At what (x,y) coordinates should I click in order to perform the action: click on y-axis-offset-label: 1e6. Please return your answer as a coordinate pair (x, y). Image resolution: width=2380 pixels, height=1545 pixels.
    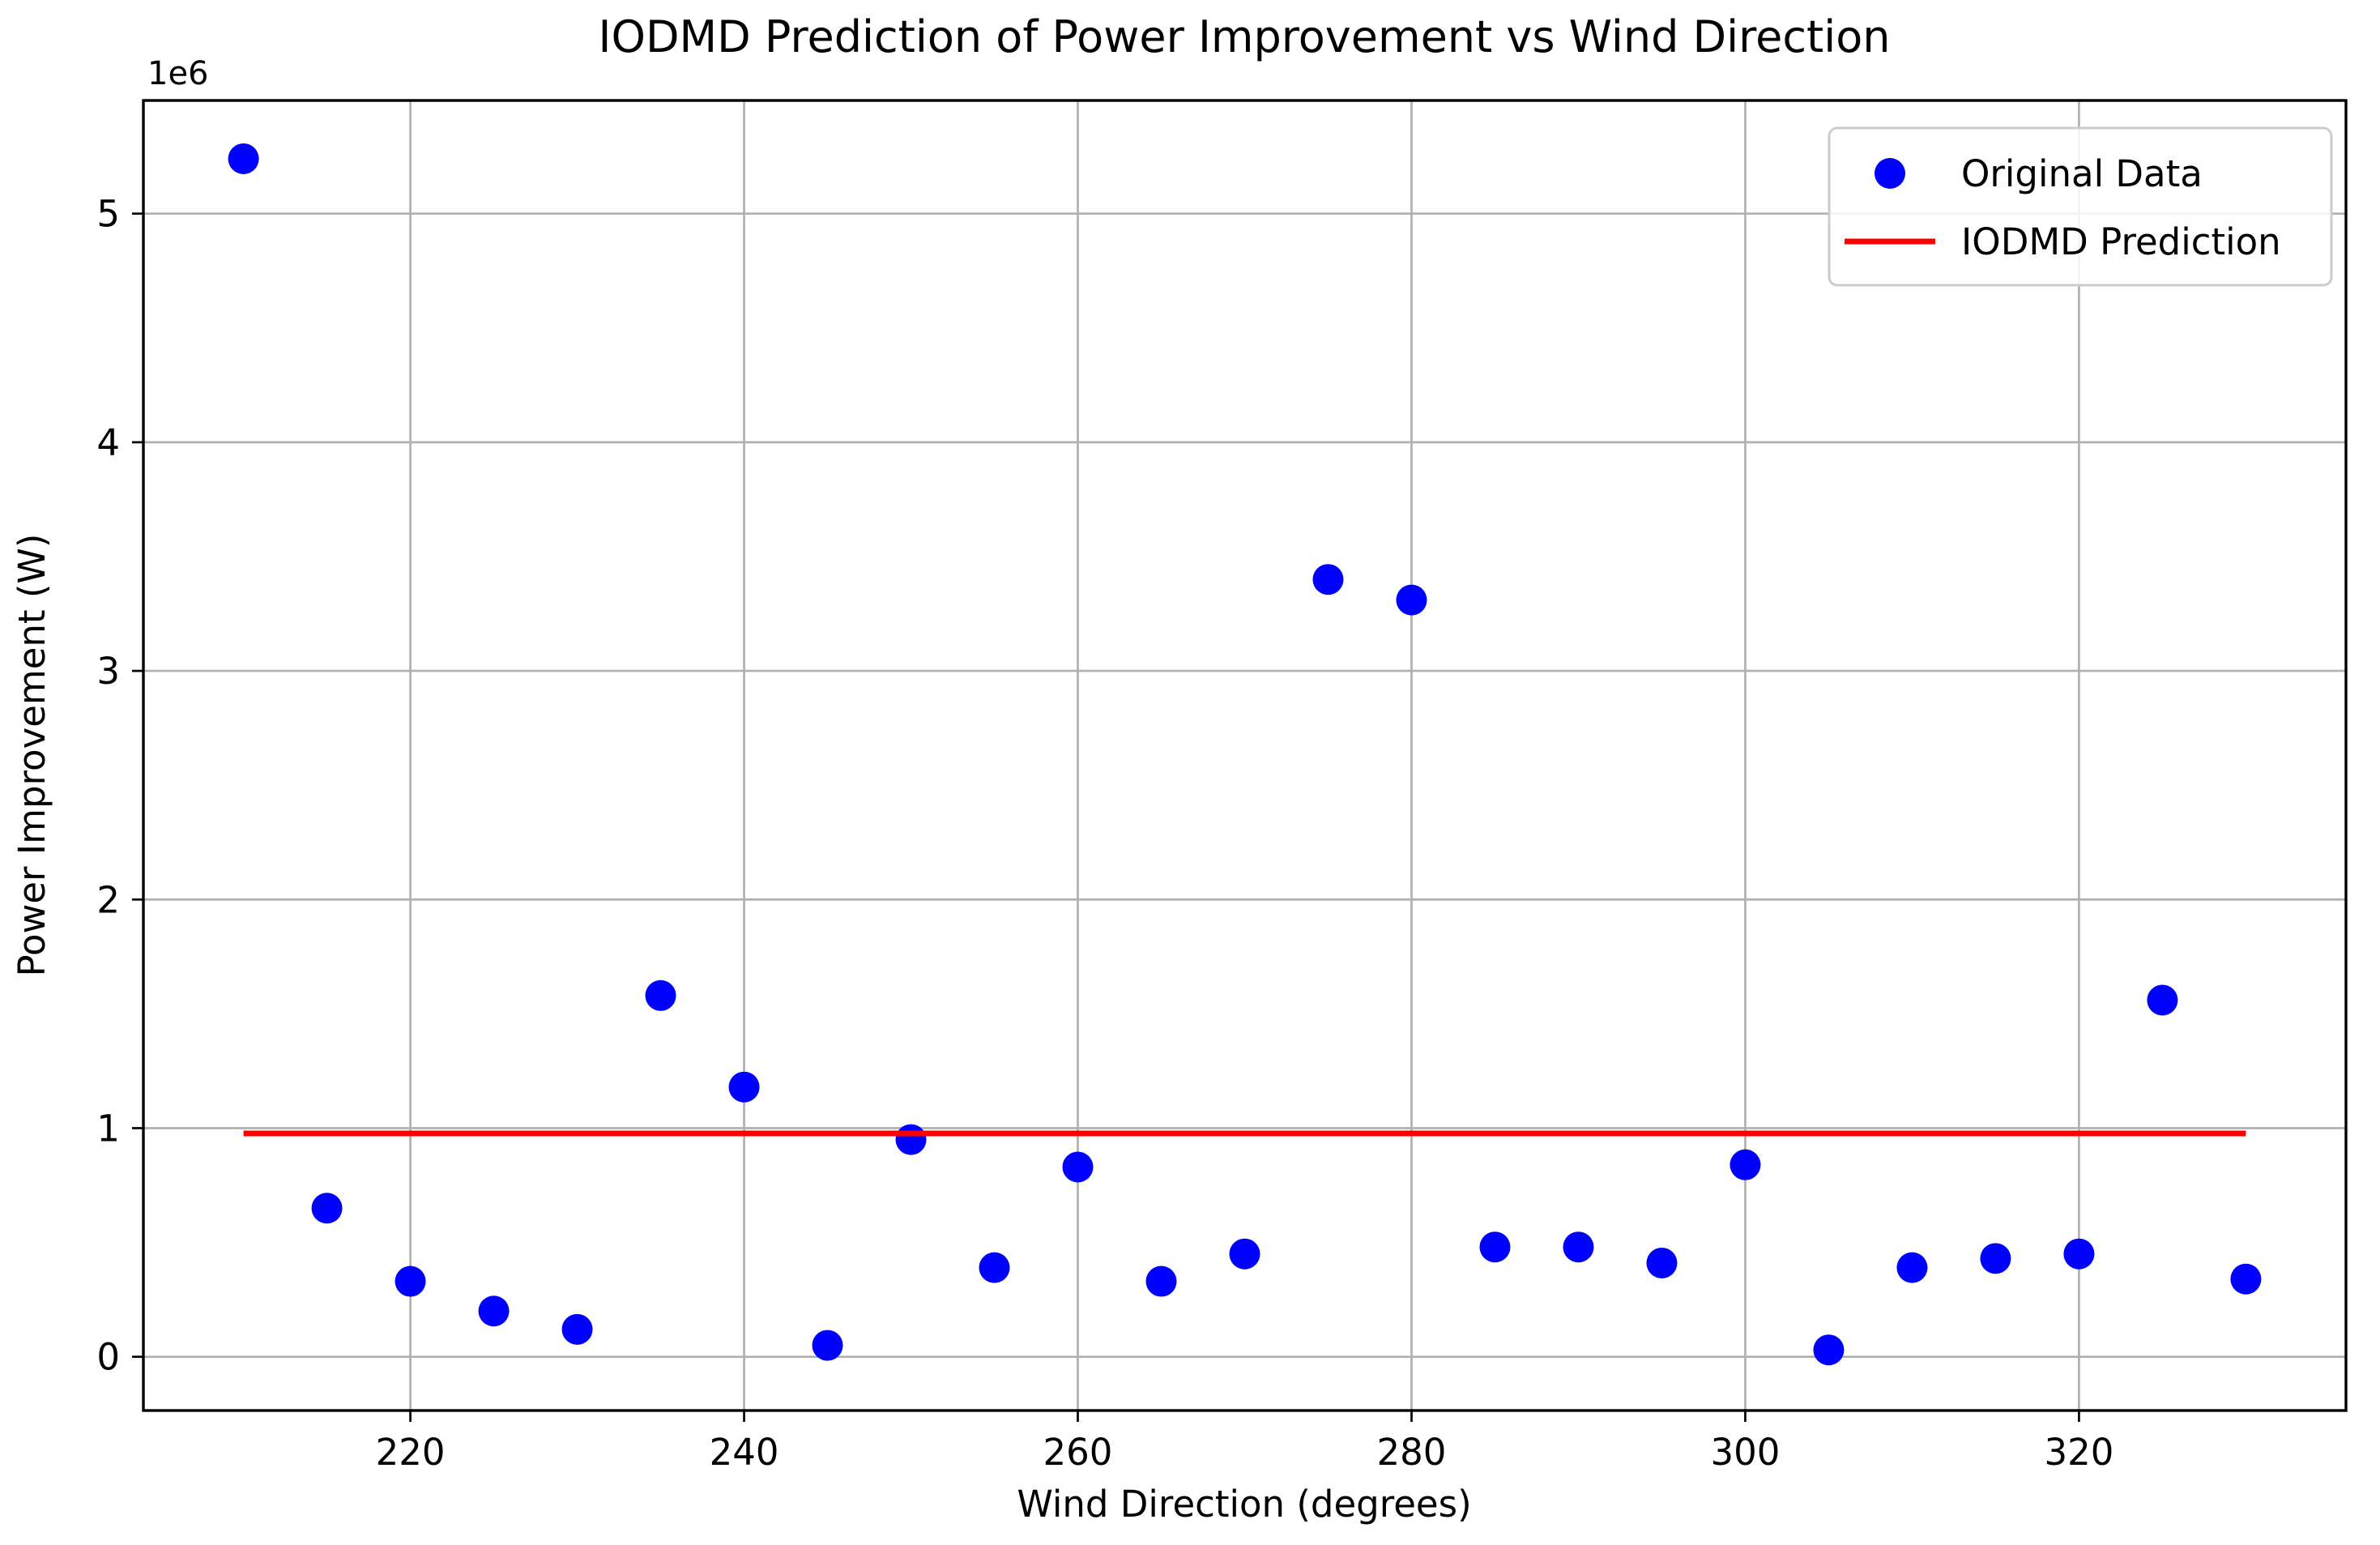
    Looking at the image, I should click on (178, 73).